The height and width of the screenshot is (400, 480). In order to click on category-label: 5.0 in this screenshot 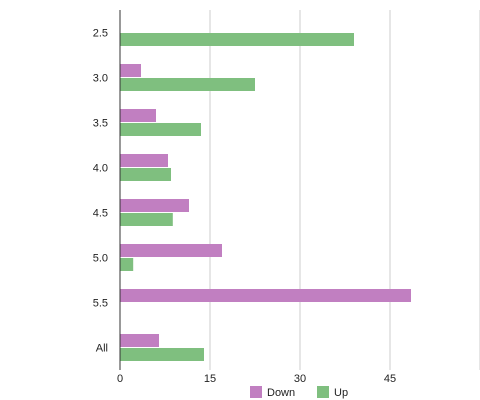, I will do `click(100, 259)`.